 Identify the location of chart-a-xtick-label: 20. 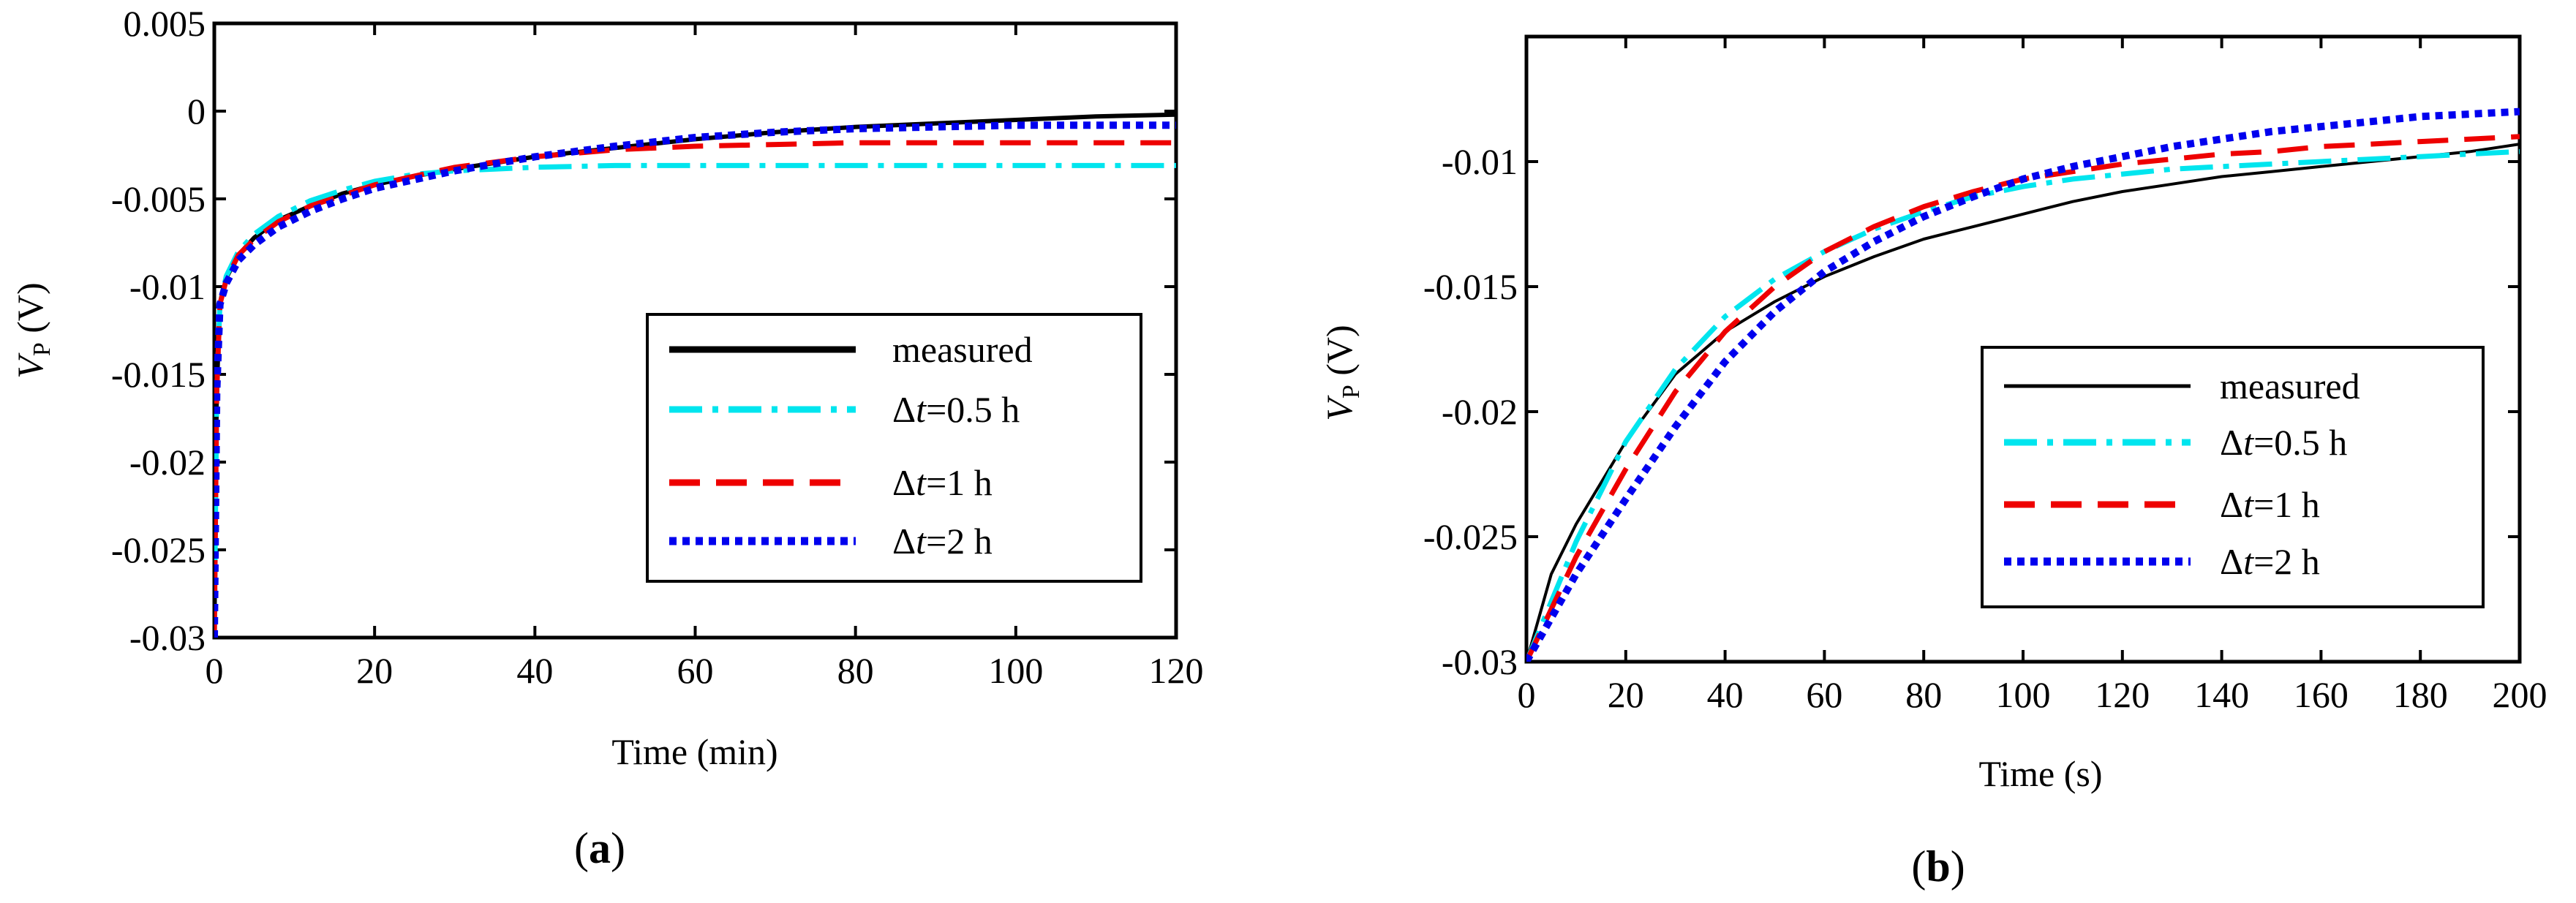
(374, 670).